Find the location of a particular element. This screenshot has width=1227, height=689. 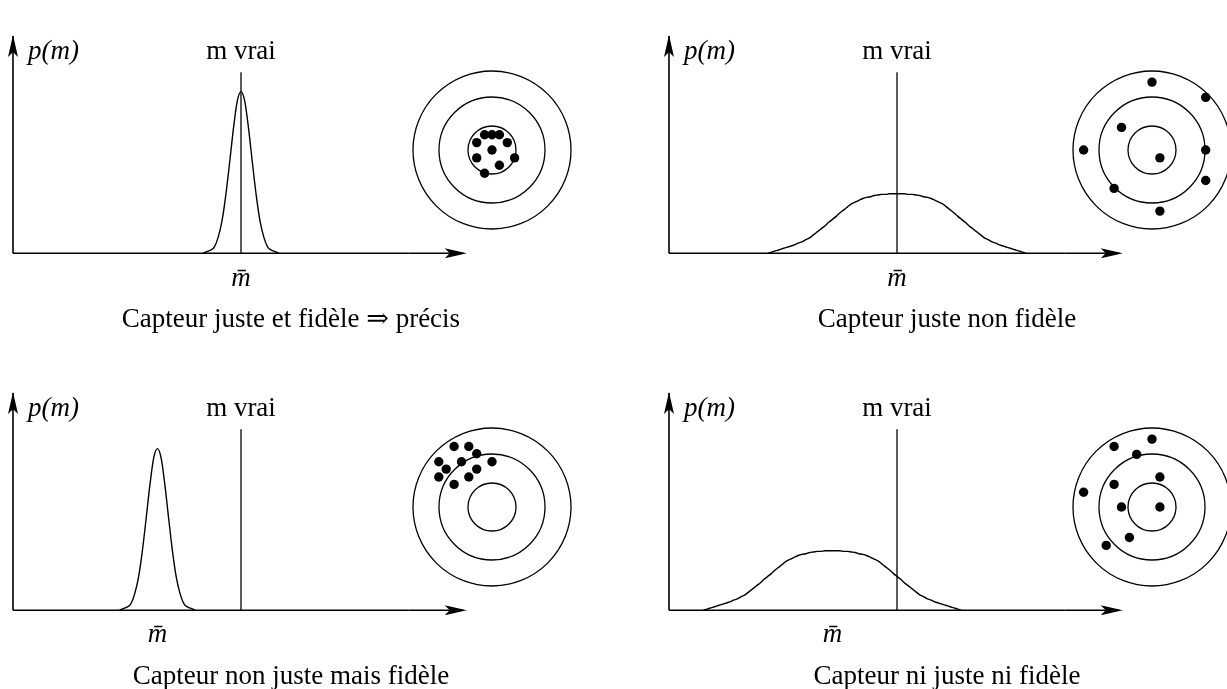

text: Capteur juste non fidèle is located at coordinates (947, 318).